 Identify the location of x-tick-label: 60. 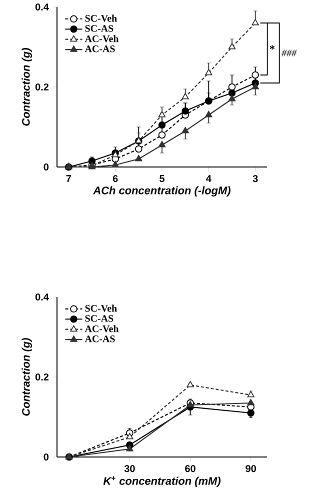
(190, 468).